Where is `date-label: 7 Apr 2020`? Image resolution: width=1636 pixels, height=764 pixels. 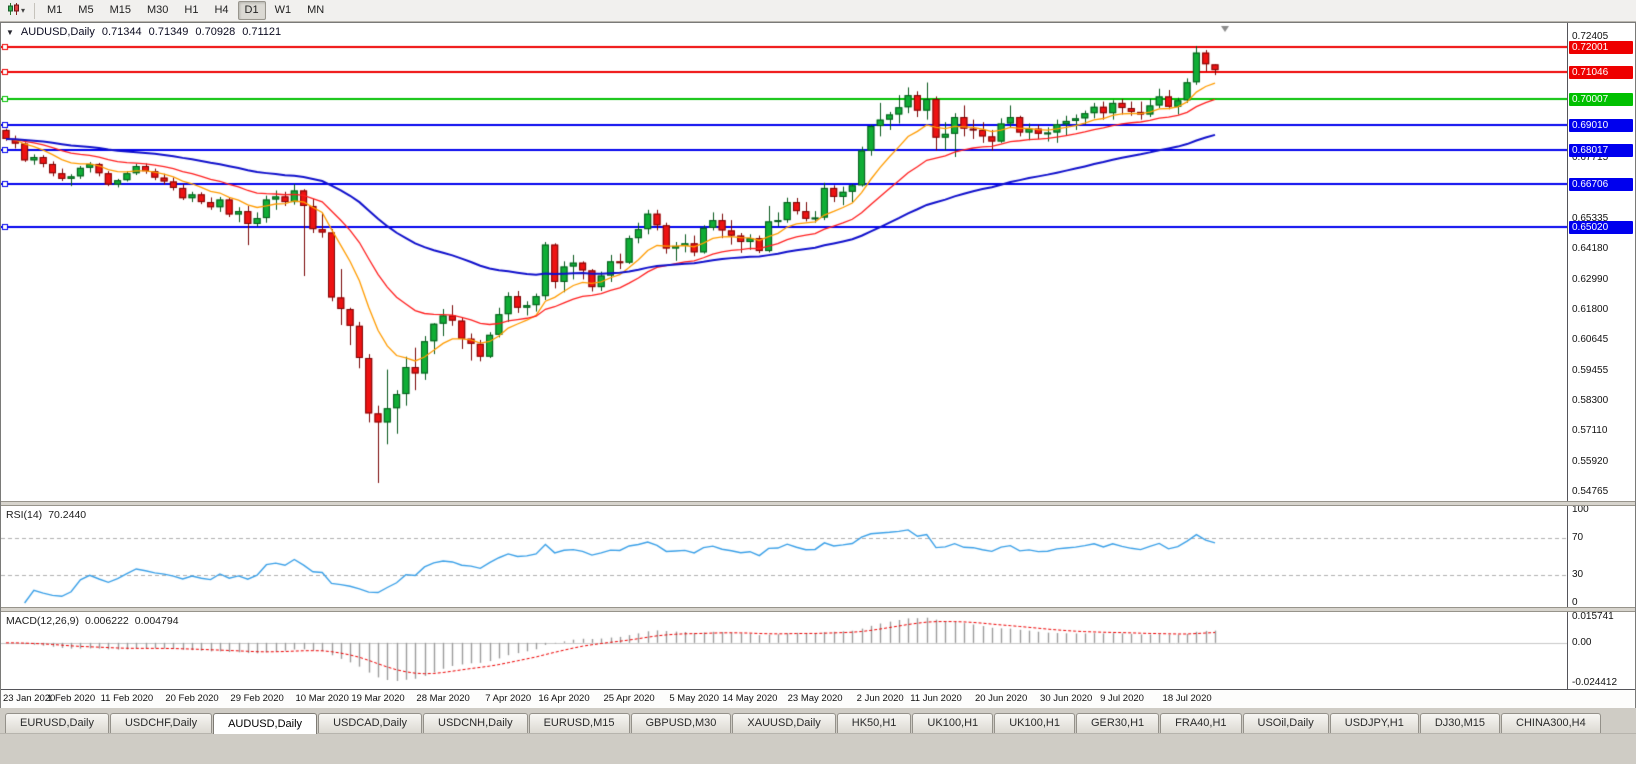
date-label: 7 Apr 2020 is located at coordinates (508, 698).